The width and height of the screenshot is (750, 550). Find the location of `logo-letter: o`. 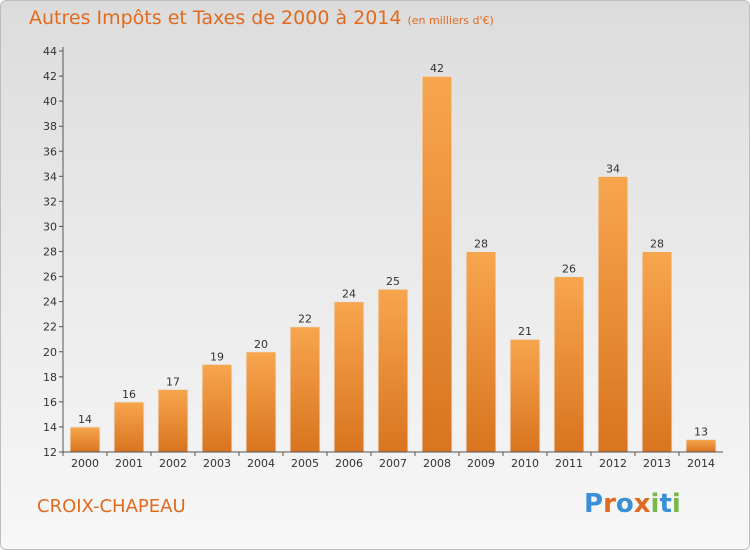

logo-letter: o is located at coordinates (624, 504).